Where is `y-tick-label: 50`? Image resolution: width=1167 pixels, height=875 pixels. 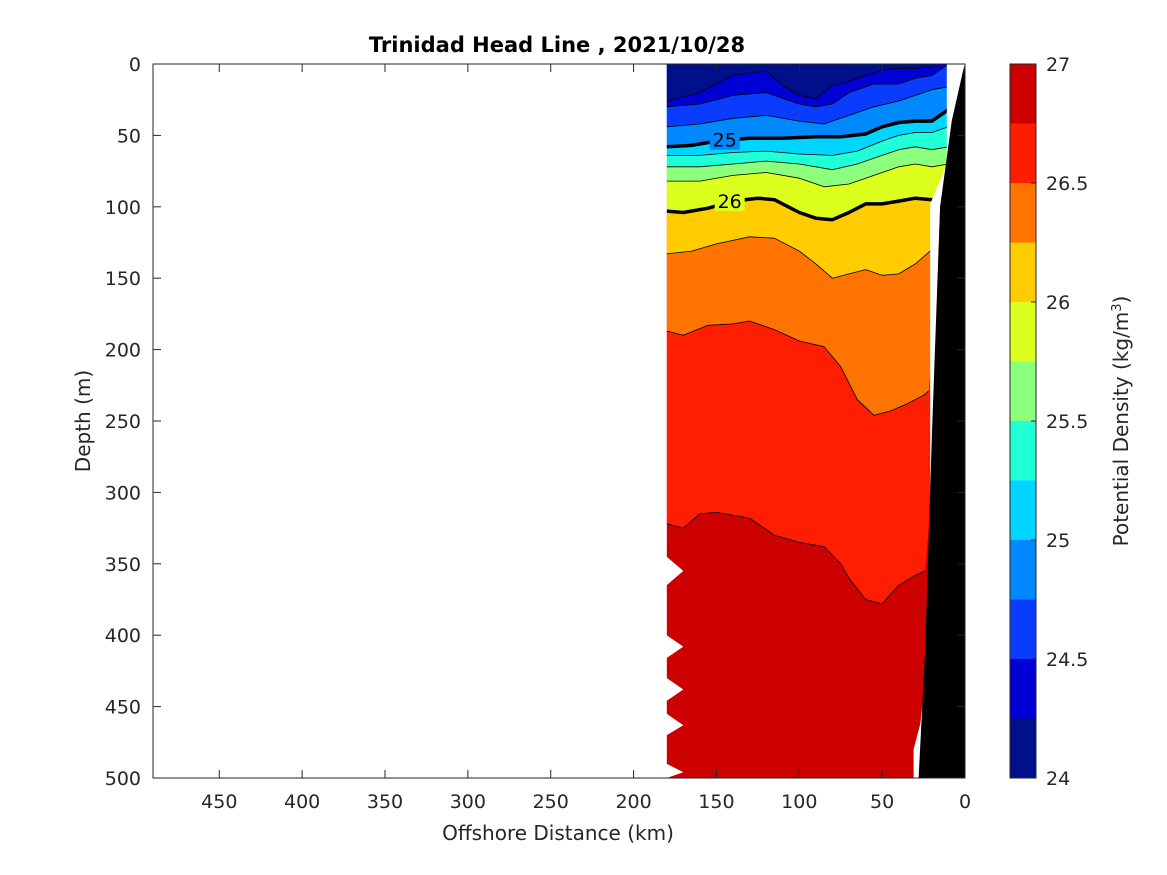 y-tick-label: 50 is located at coordinates (129, 136).